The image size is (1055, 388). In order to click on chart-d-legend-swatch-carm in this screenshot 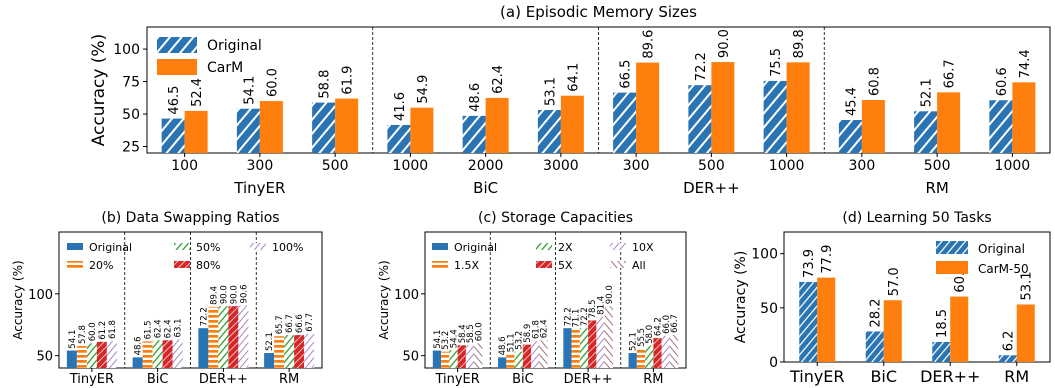, I will do `click(952, 267)`.